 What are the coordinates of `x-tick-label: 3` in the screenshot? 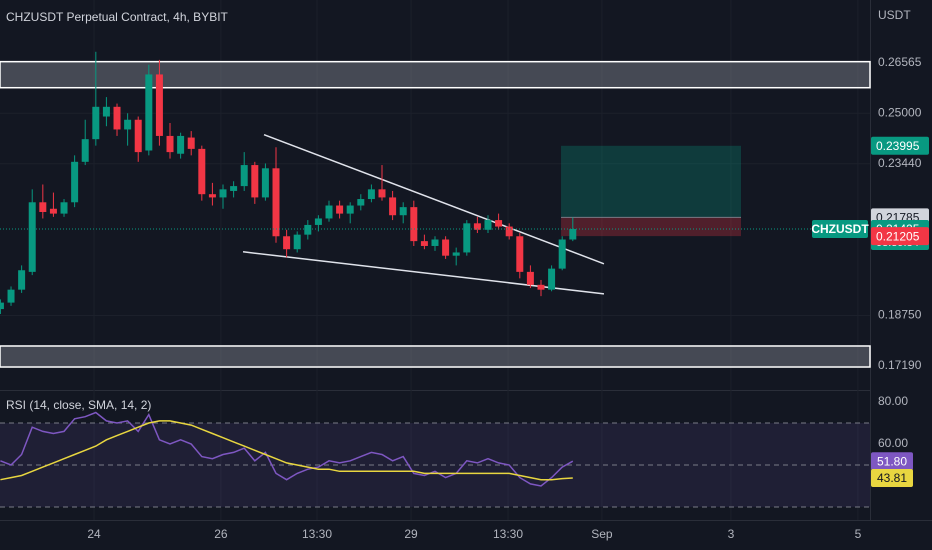 It's located at (731, 534).